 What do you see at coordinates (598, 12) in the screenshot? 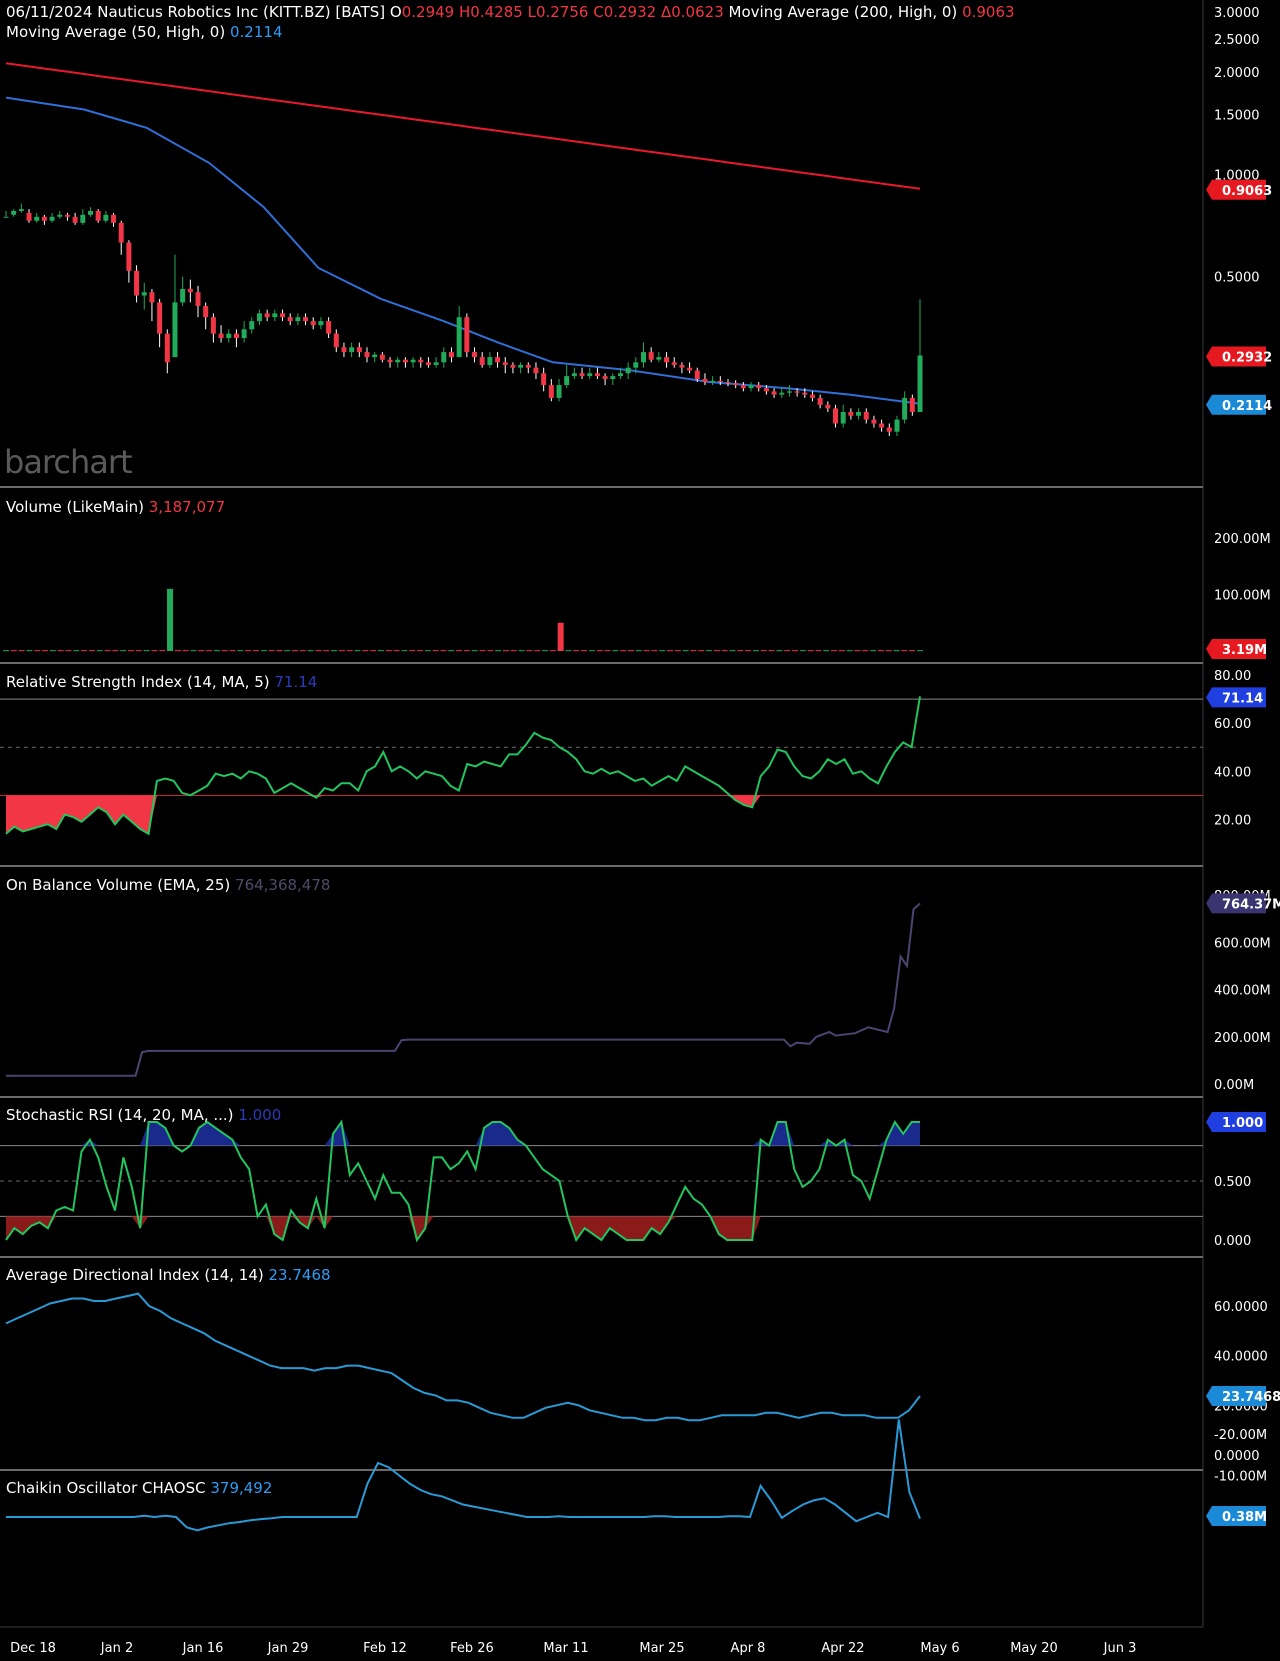
I see `close-label: C` at bounding box center [598, 12].